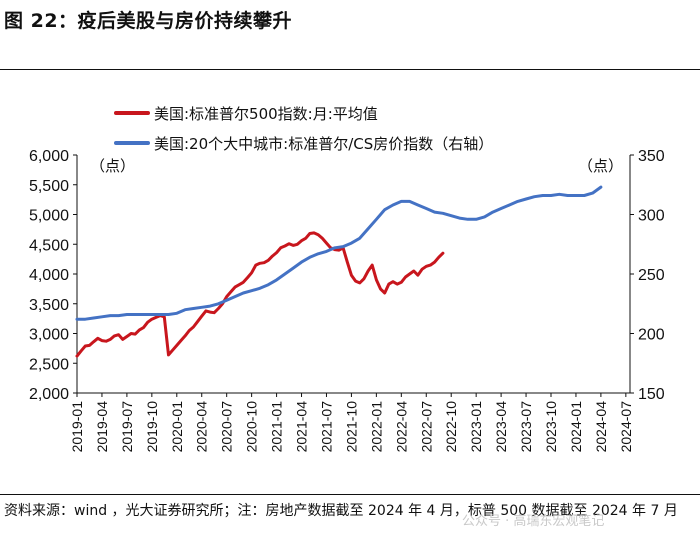 The image size is (700, 547). I want to click on x-tick-label: 2024-07, so click(626, 427).